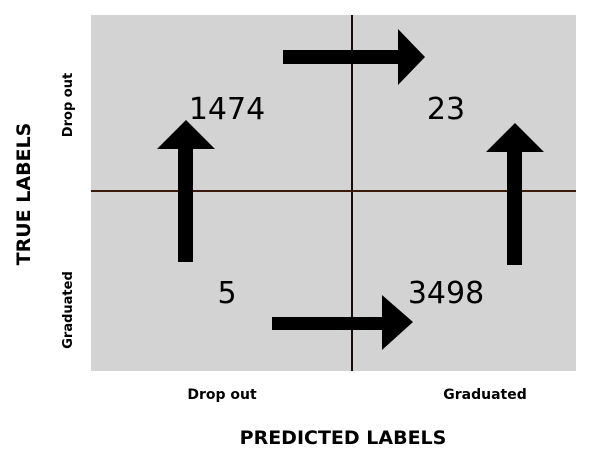 The width and height of the screenshot is (589, 454). I want to click on arrow-right-up-icon, so click(515, 194).